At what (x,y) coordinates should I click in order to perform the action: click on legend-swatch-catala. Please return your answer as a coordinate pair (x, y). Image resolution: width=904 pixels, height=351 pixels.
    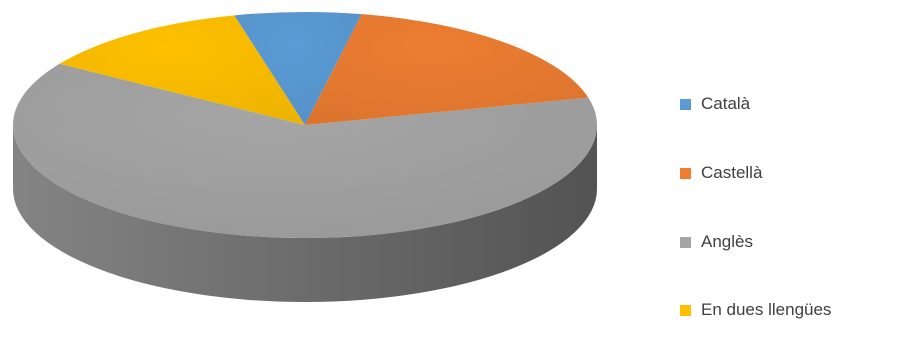
    Looking at the image, I should click on (685, 104).